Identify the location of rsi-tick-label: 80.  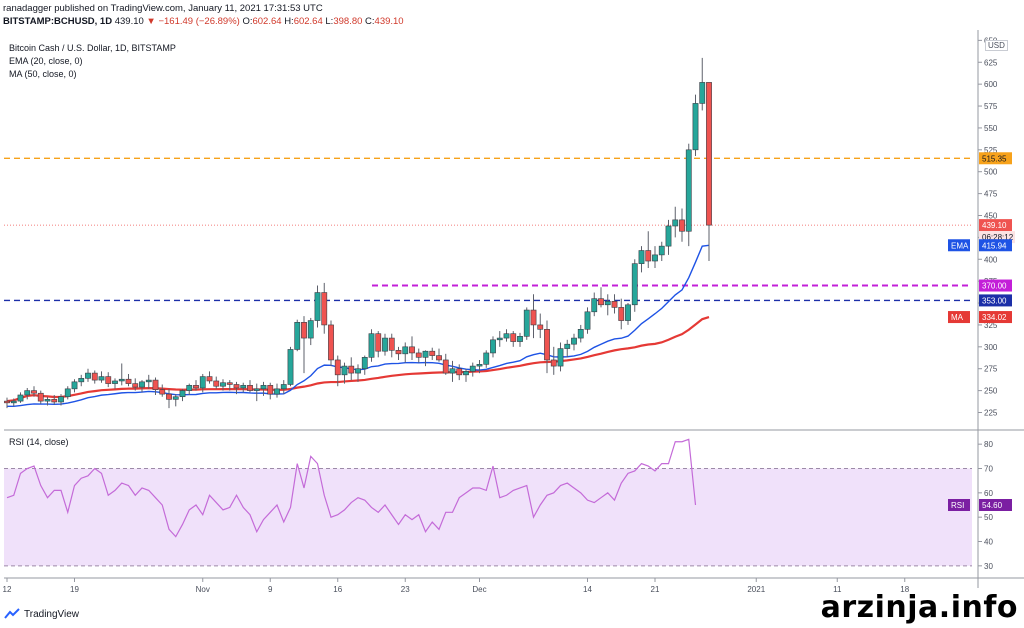
(988, 444).